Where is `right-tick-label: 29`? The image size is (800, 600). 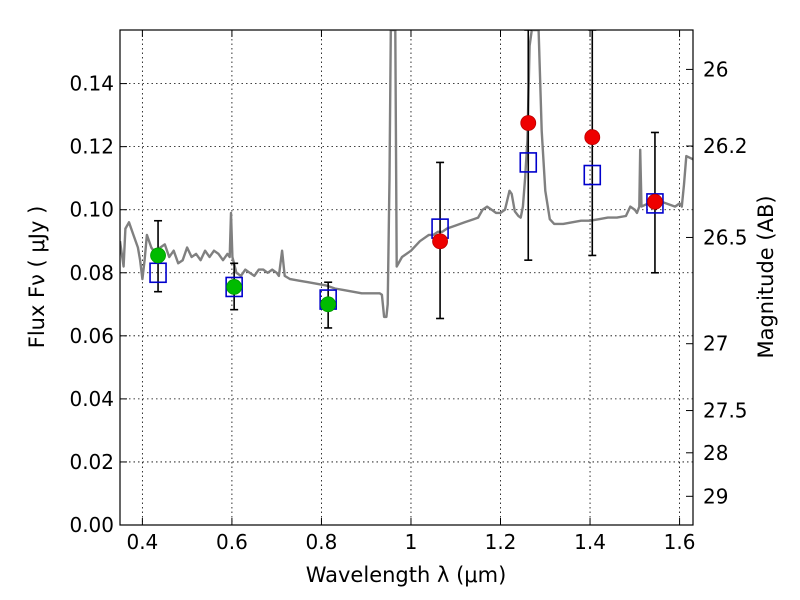
right-tick-label: 29 is located at coordinates (715, 496).